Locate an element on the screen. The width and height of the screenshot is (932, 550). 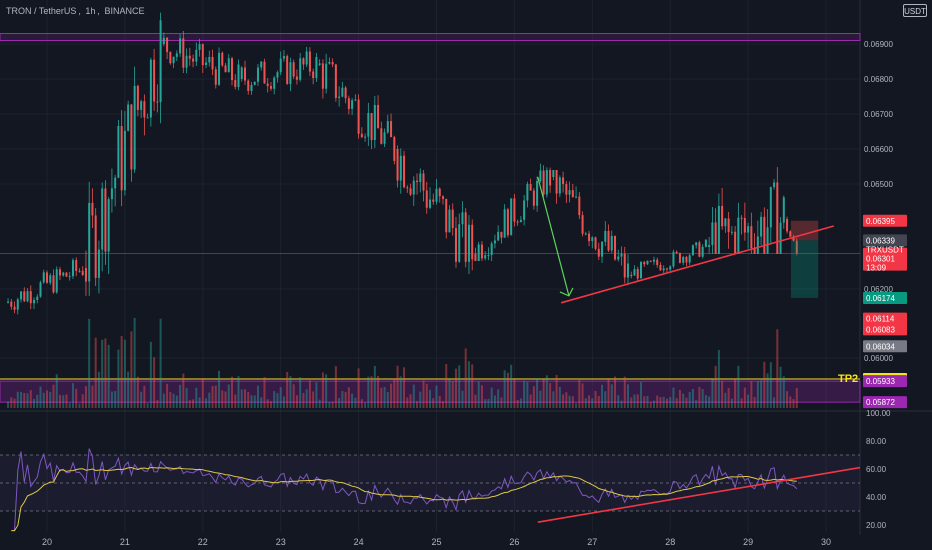
price-tick-label: 0.06200 is located at coordinates (878, 289).